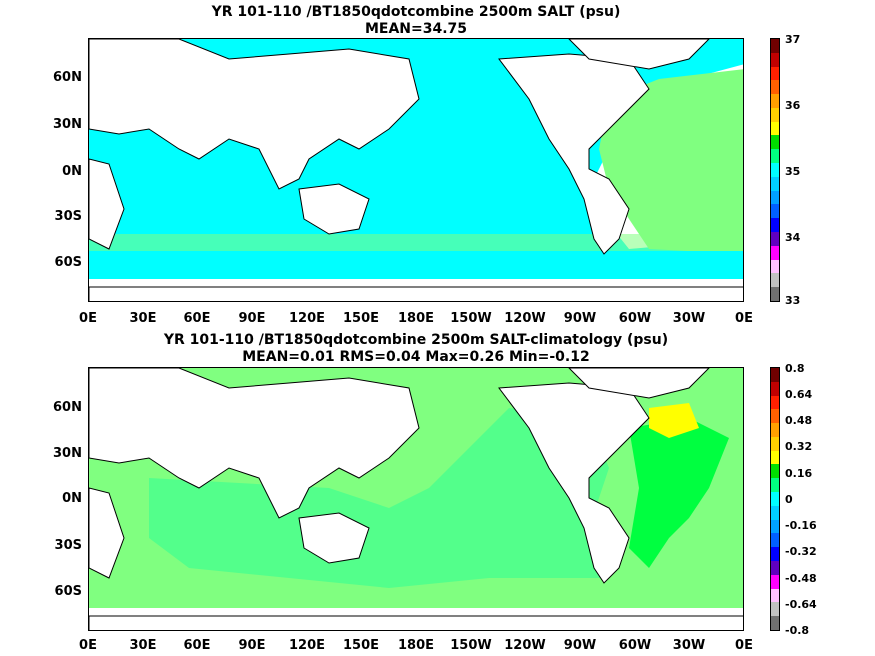 The height and width of the screenshot is (656, 875). Describe the element at coordinates (801, 525) in the screenshot. I see `bottom-cbar-label-neg0.16: -0.16` at that location.